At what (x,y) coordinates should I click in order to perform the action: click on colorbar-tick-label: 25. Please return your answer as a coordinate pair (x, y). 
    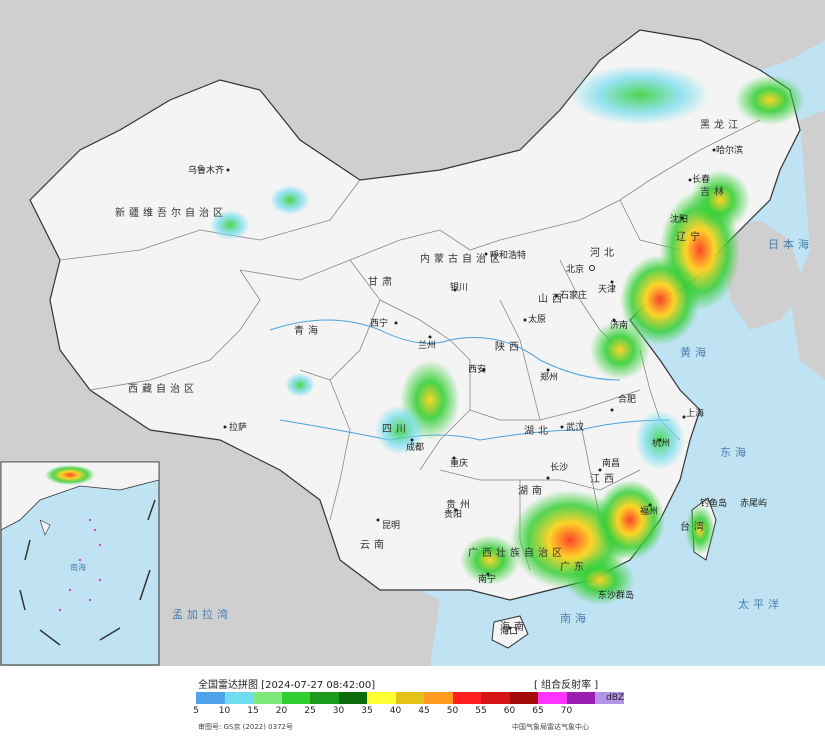
    Looking at the image, I should click on (310, 711).